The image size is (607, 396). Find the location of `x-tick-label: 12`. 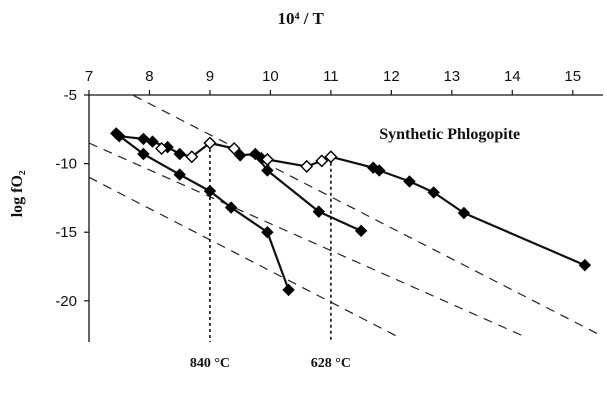

x-tick-label: 12 is located at coordinates (391, 76).